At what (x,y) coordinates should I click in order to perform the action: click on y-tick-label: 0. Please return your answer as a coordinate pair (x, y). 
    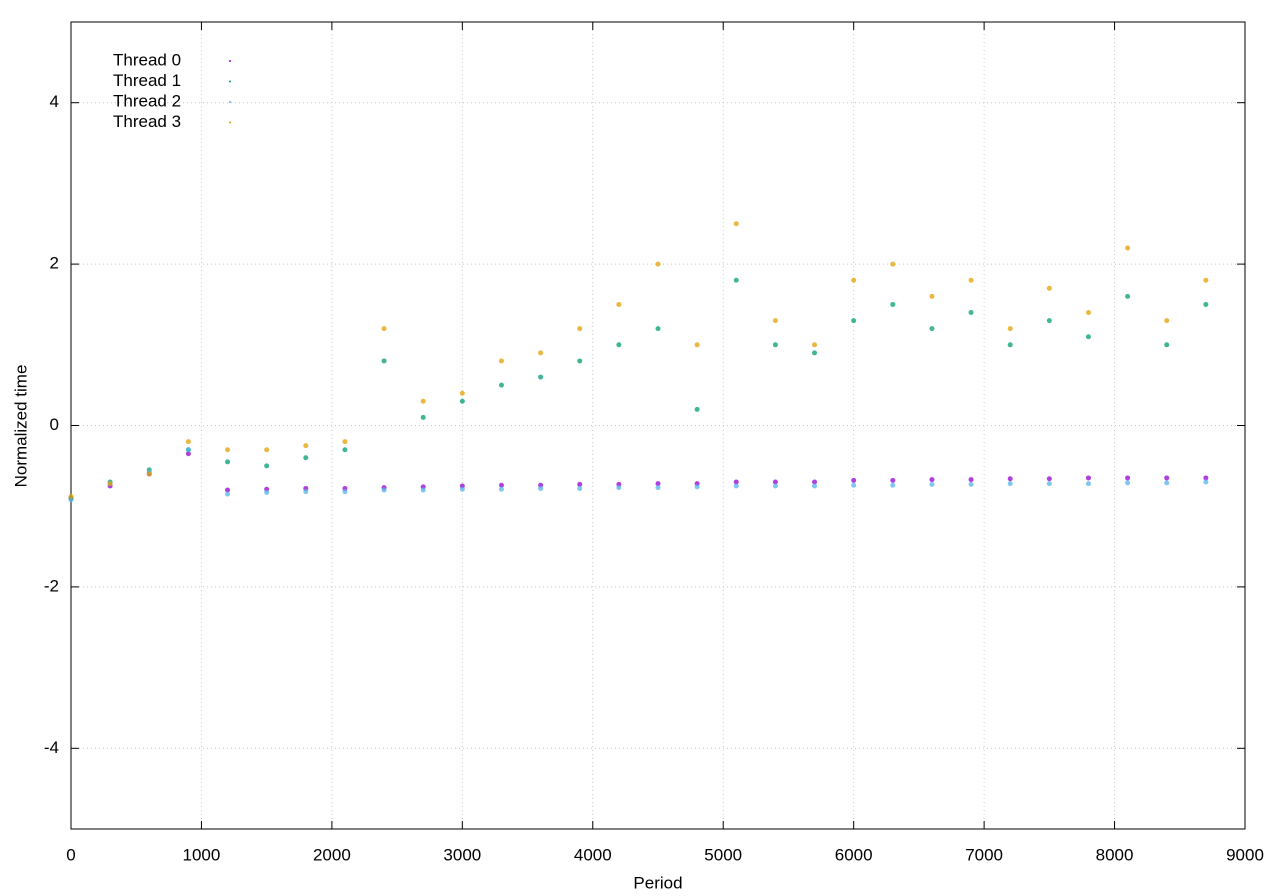
    Looking at the image, I should click on (54, 424).